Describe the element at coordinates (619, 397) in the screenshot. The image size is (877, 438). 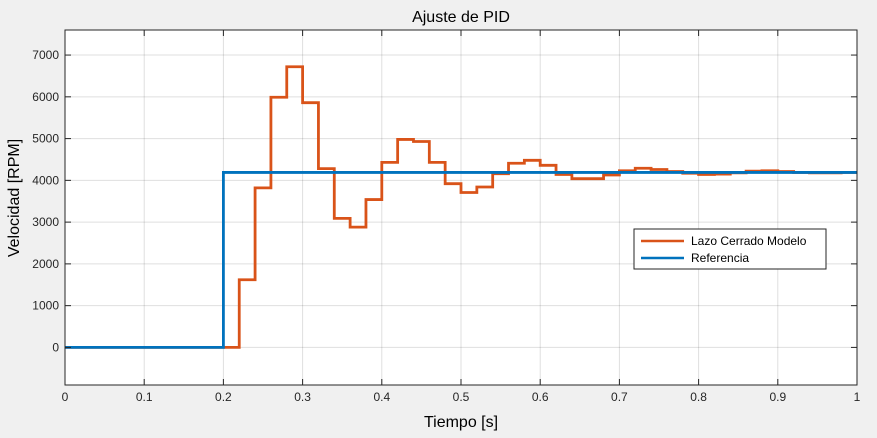
I see `x-tick-label: 0.7` at that location.